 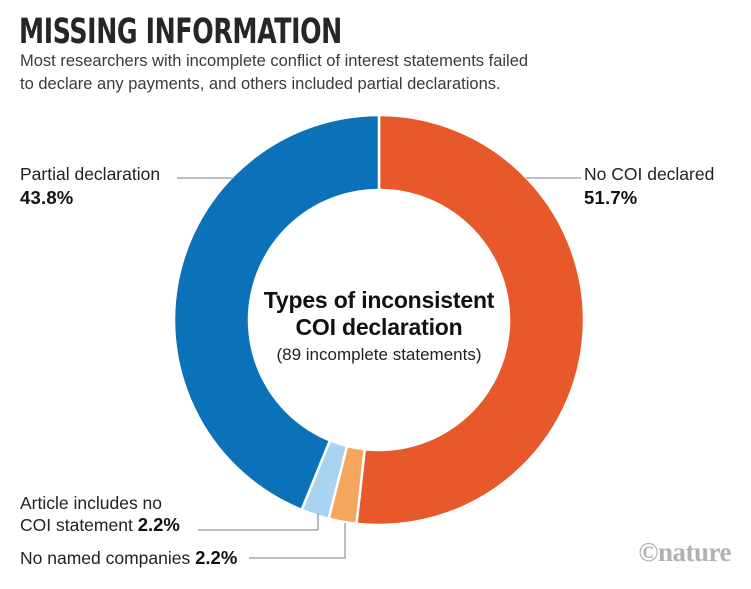 I want to click on page-title: MISSING INFORMATION, so click(x=180, y=32).